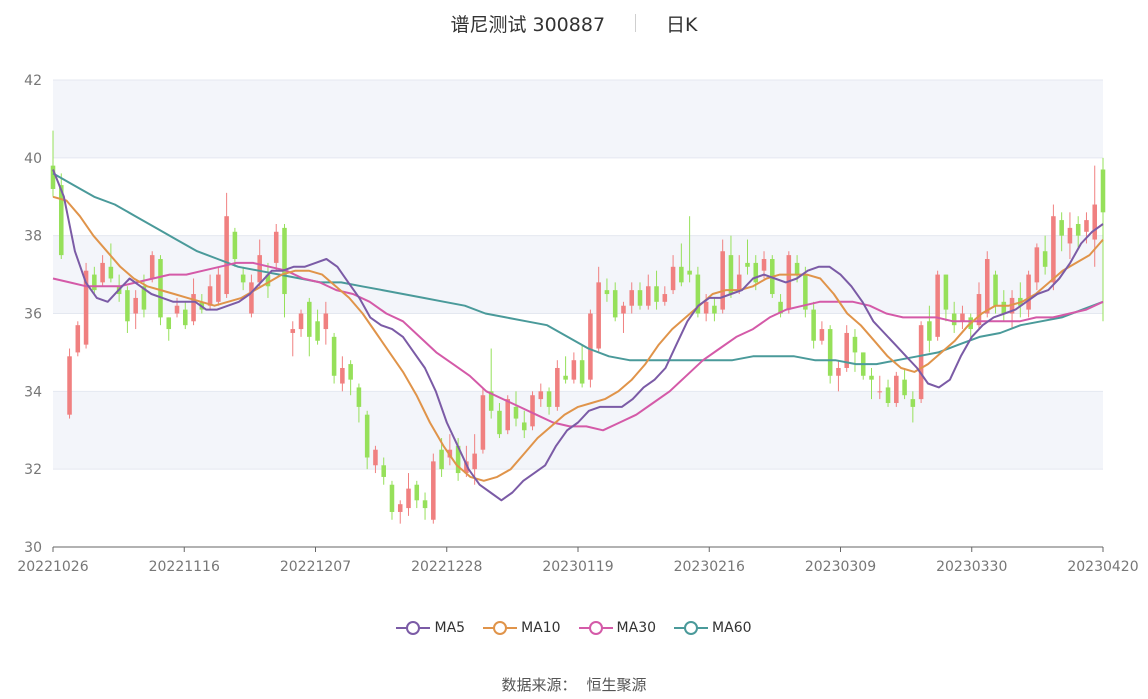  What do you see at coordinates (446, 567) in the screenshot?
I see `x-tick-label: 20221228` at bounding box center [446, 567].